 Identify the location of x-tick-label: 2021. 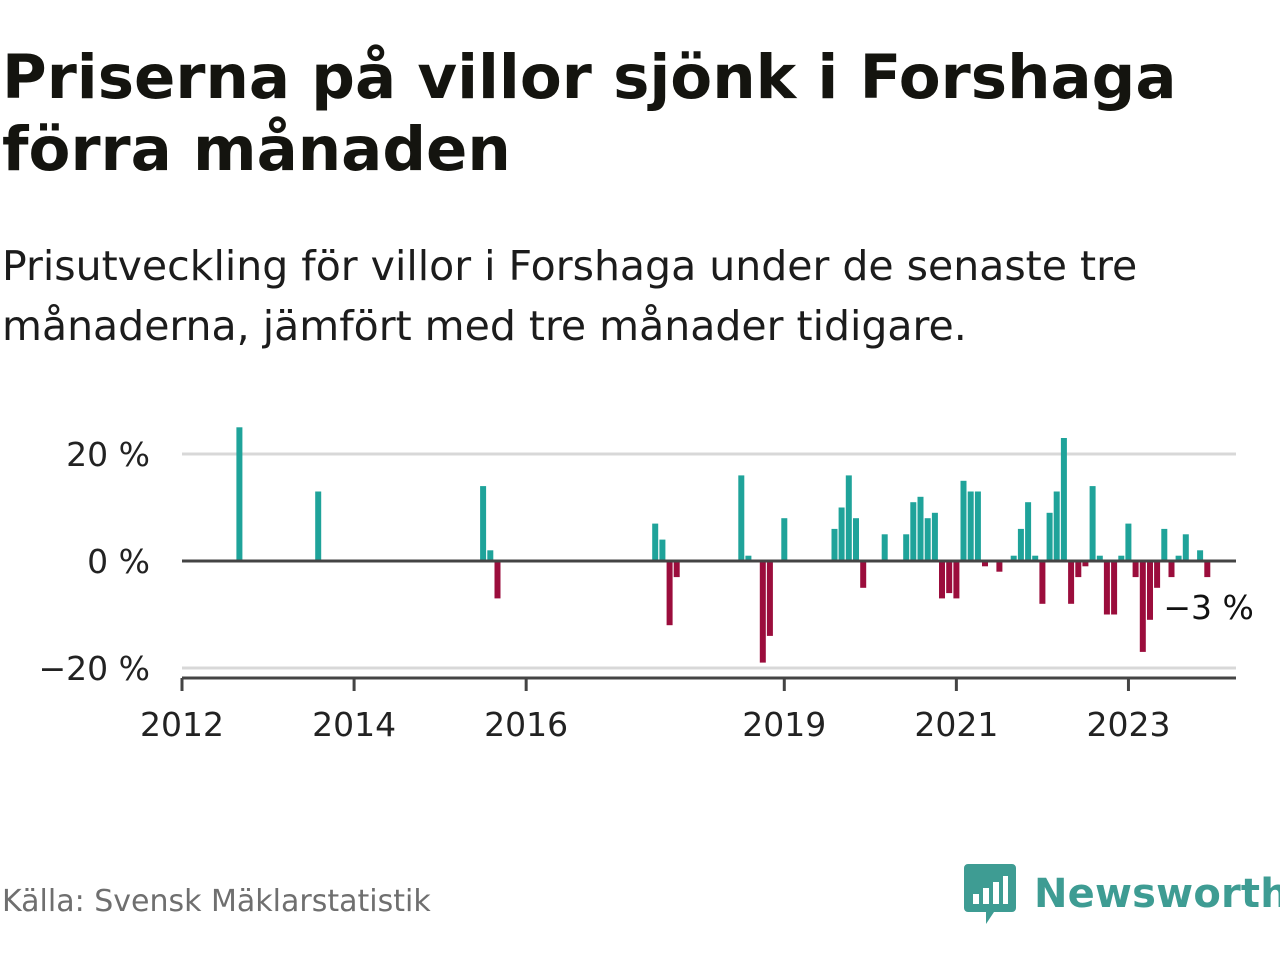
(956, 724).